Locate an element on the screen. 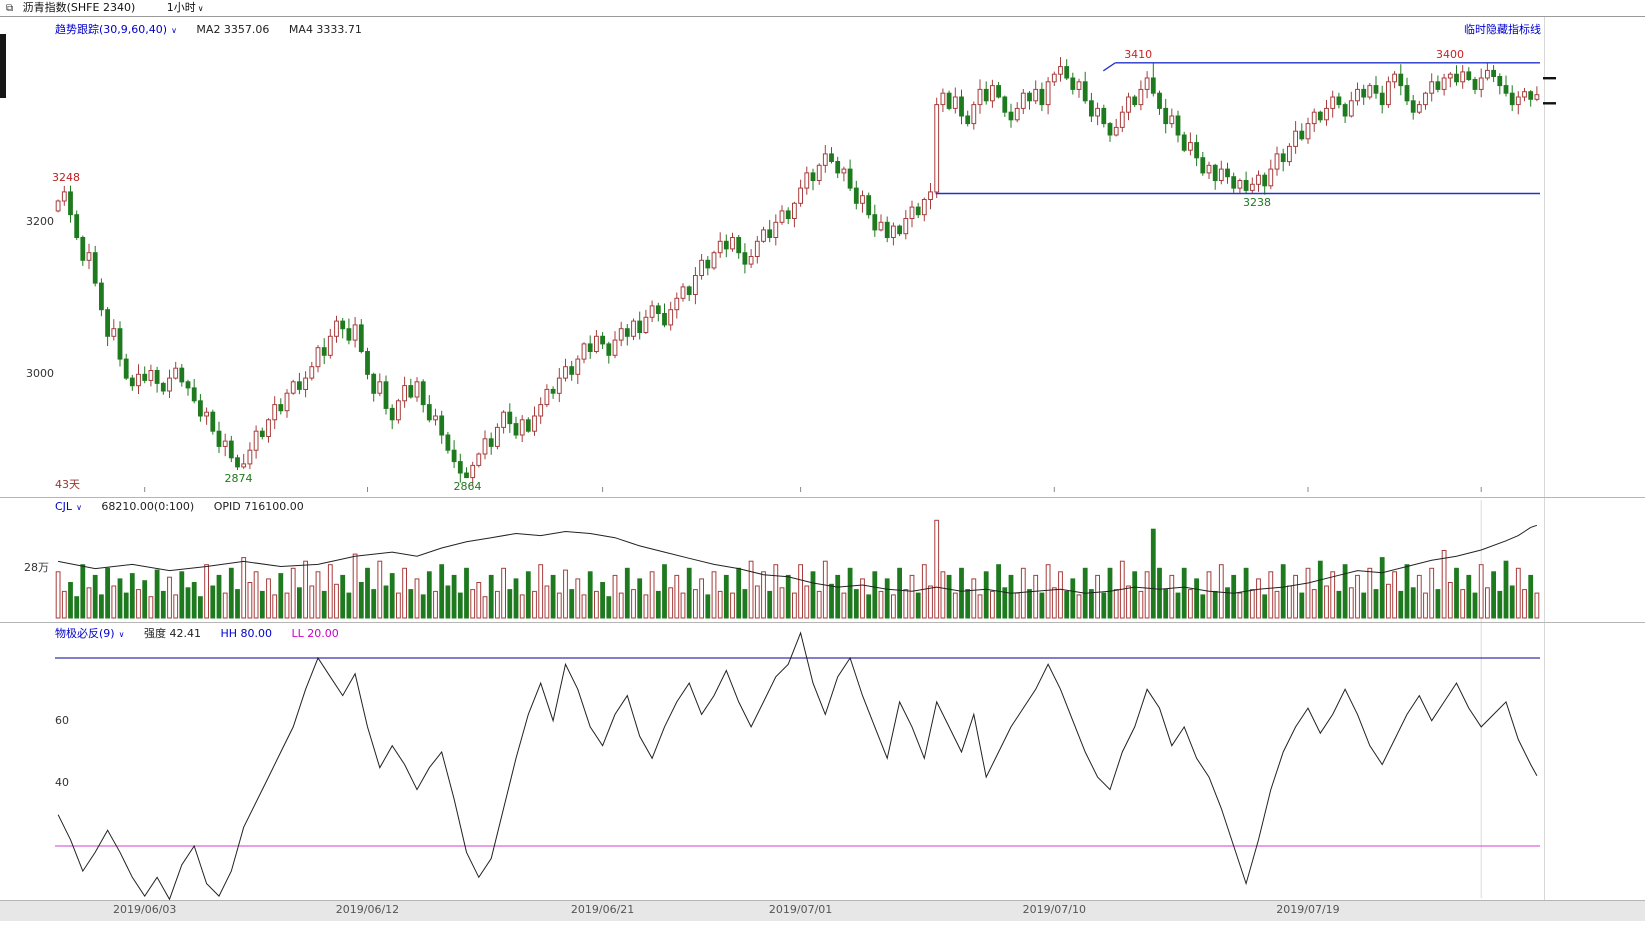  instrument-title: 沥青指数(SHFE 2340) is located at coordinates (79, 7).